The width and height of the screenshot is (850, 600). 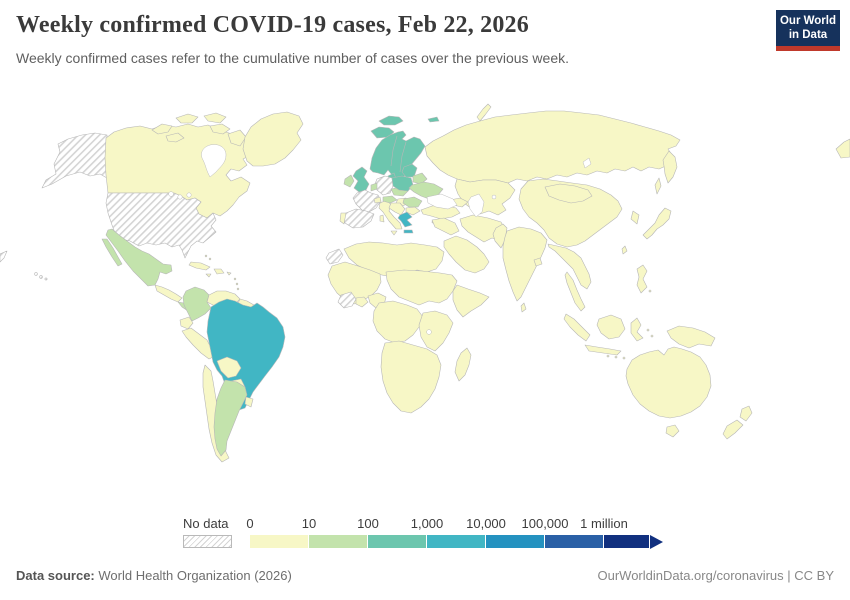 What do you see at coordinates (343, 218) in the screenshot?
I see `region-portugal` at bounding box center [343, 218].